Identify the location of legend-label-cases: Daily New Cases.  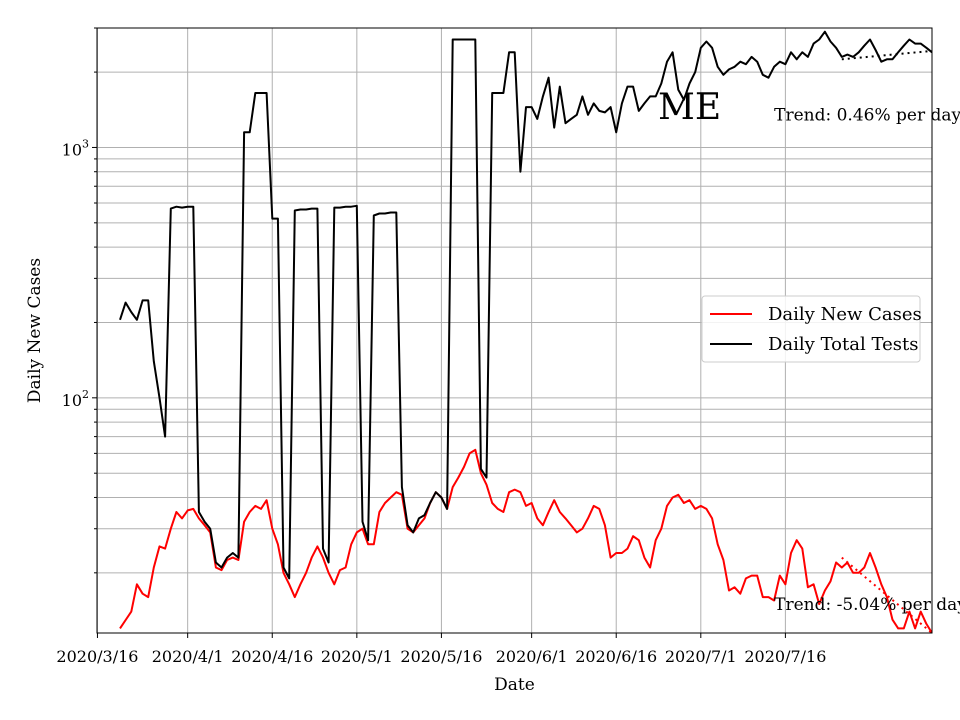
(845, 314).